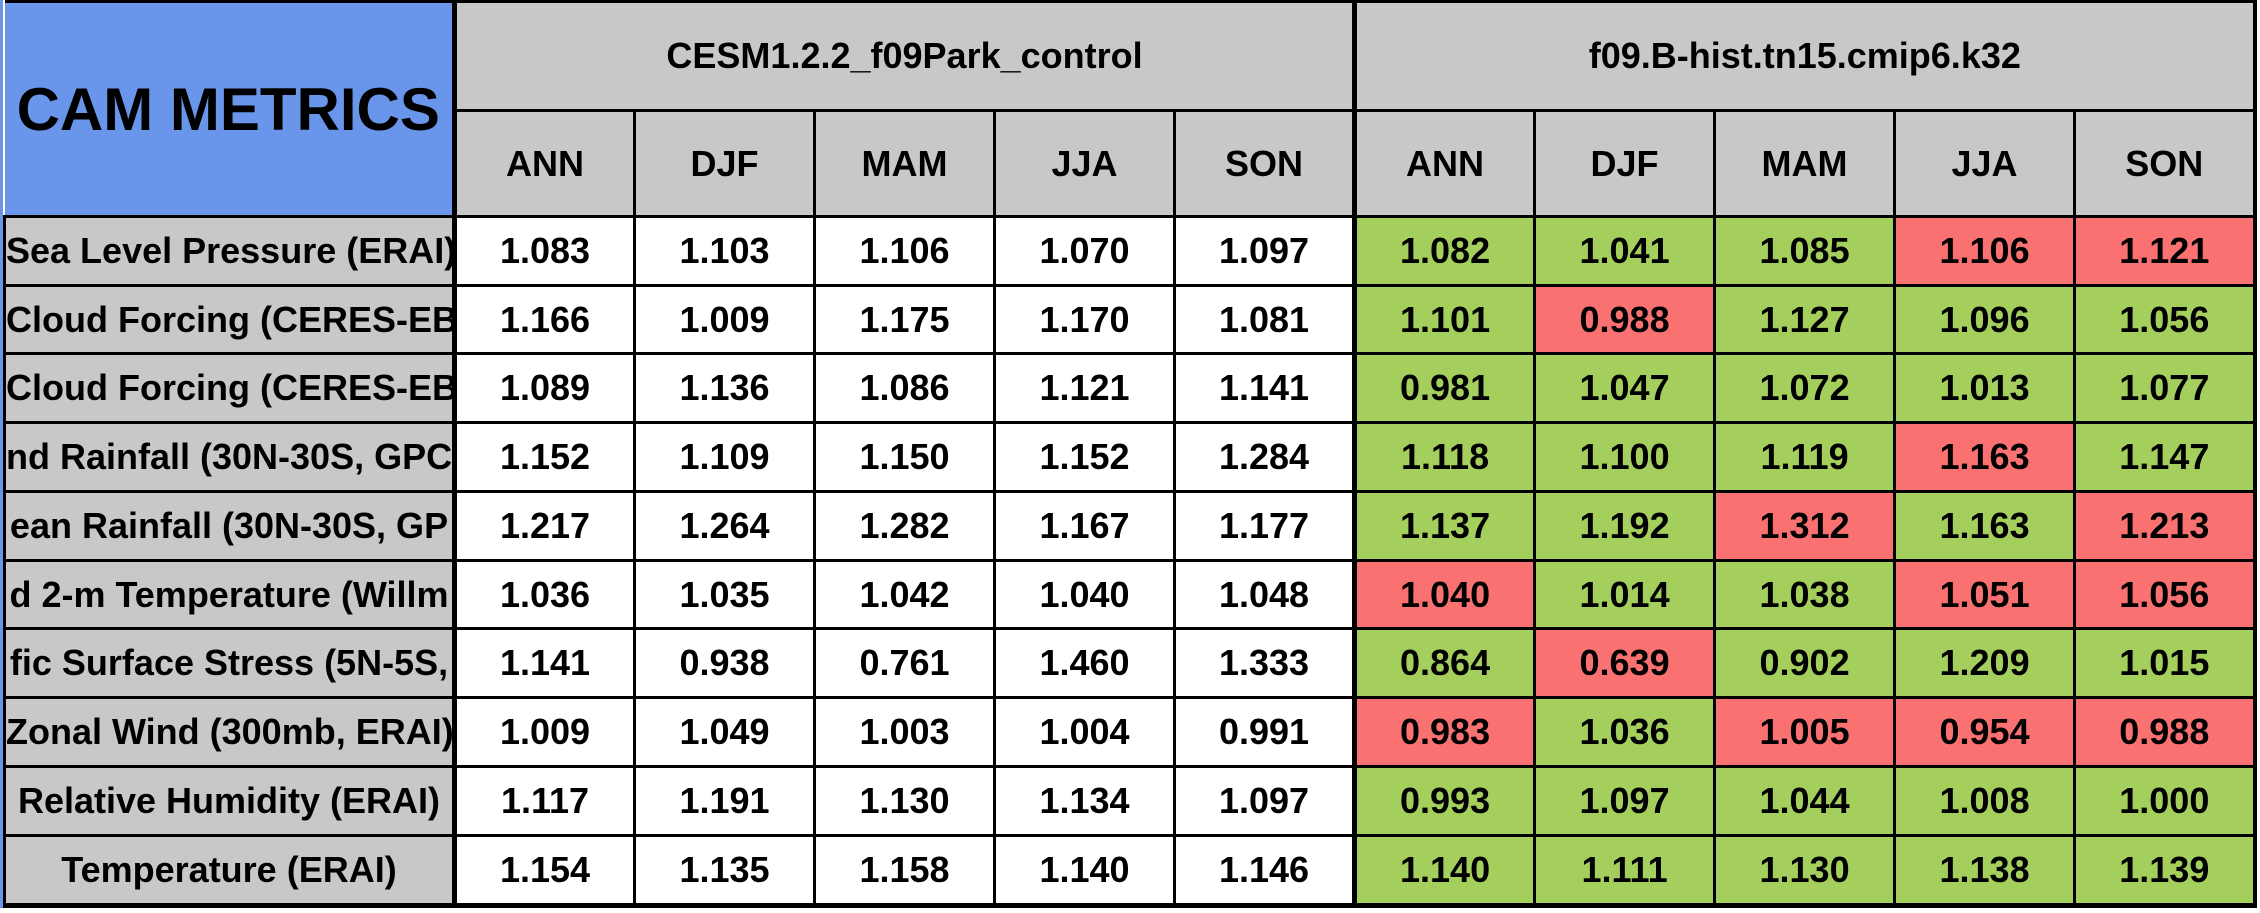 This screenshot has height=913, width=2260. I want to click on experiment-value-cell: 1.100, so click(1625, 457).